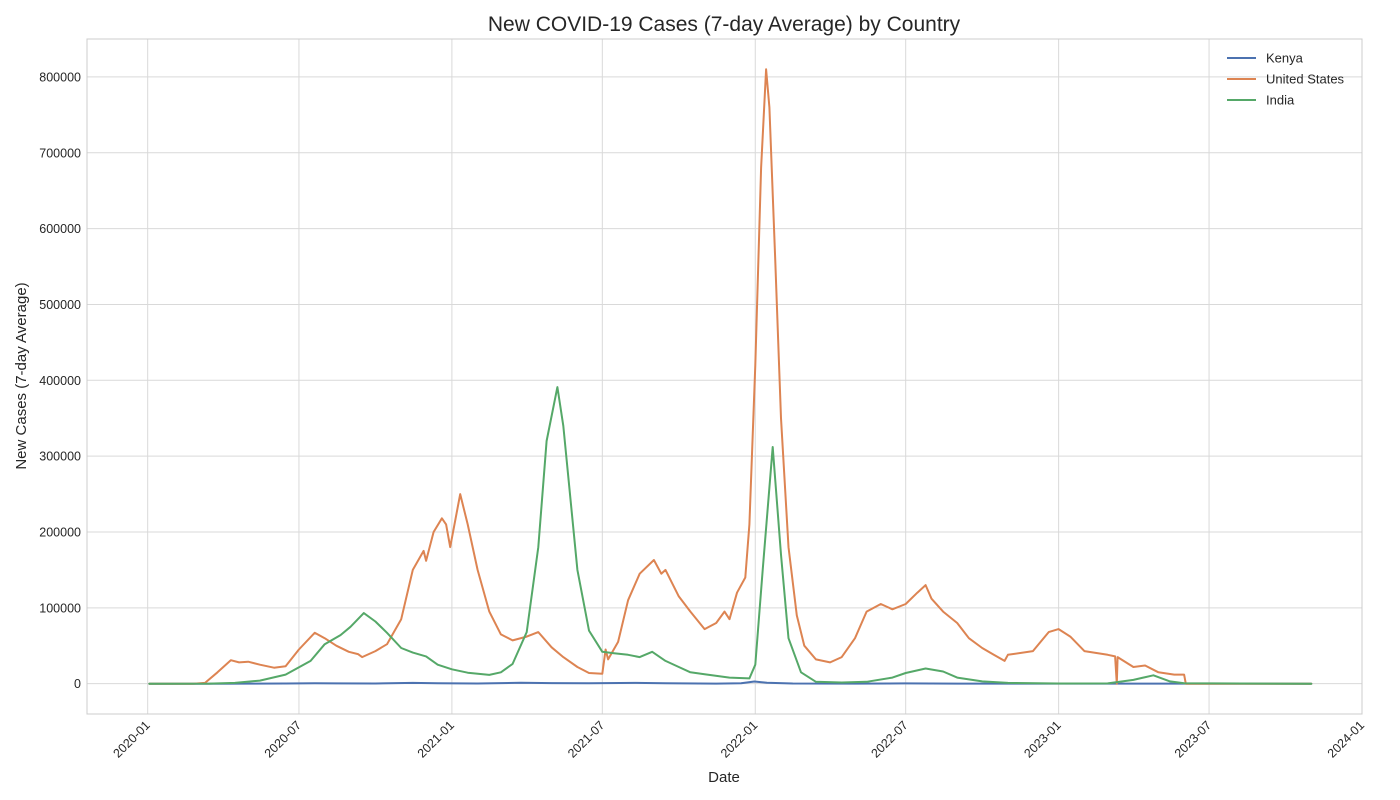 Image resolution: width=1400 pixels, height=800 pixels. What do you see at coordinates (1042, 739) in the screenshot?
I see `x-tick-label: 2023-01` at bounding box center [1042, 739].